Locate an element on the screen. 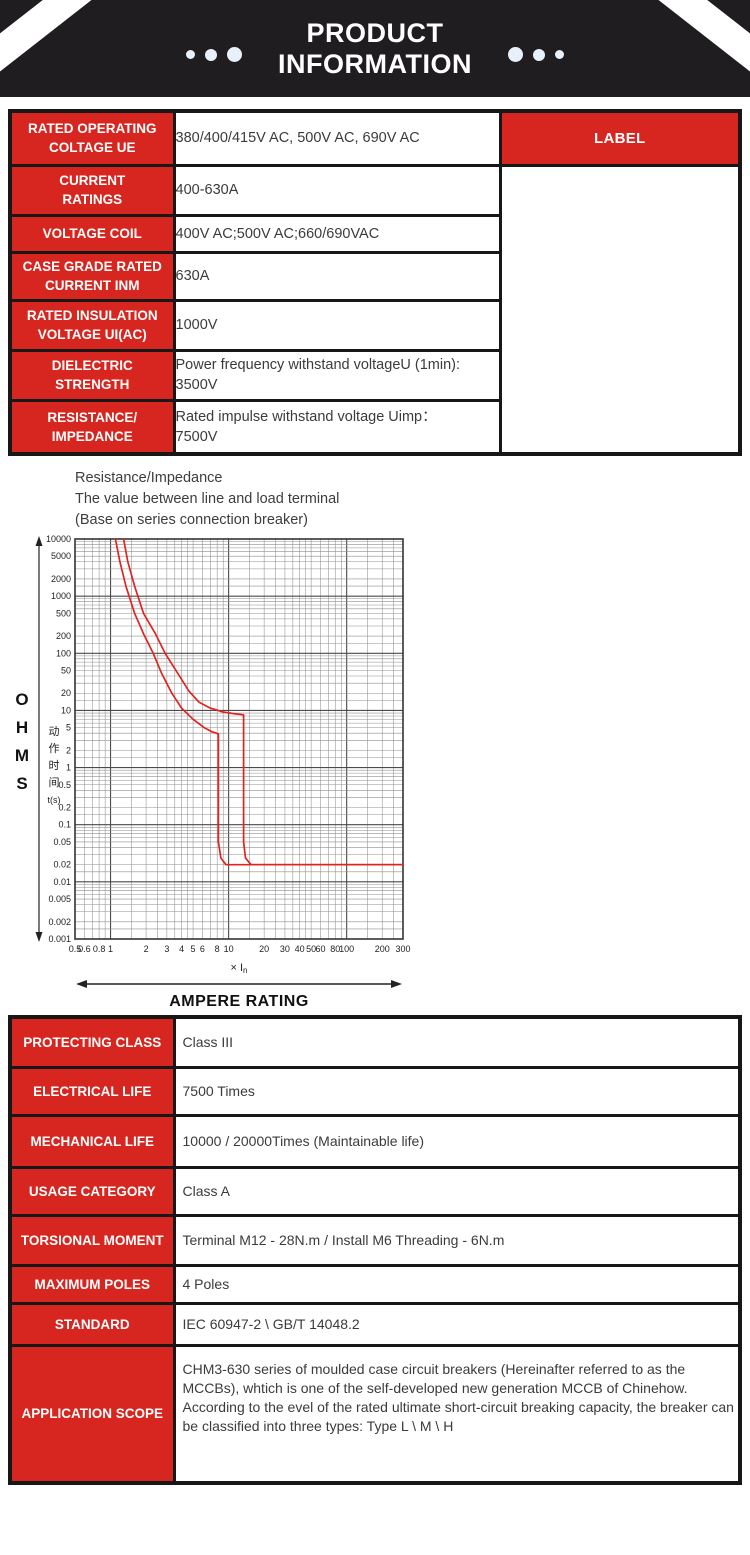 This screenshot has height=1555, width=750. y-tick-label: 1 is located at coordinates (68, 768).